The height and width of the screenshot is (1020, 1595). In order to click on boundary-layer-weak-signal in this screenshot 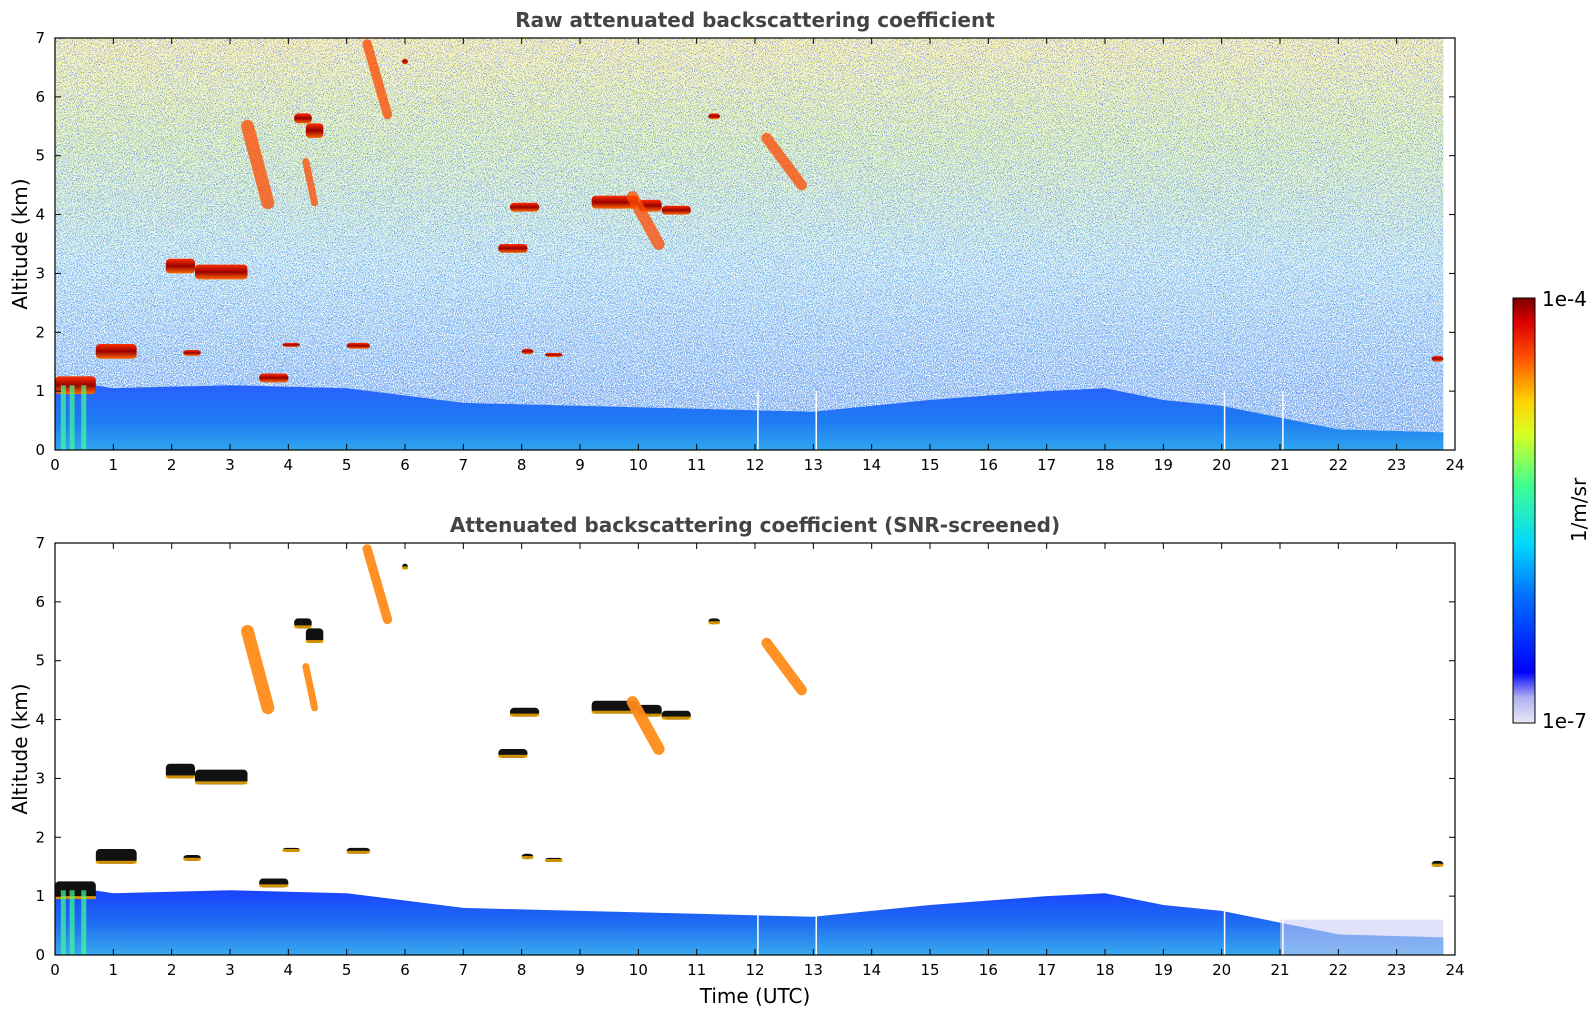, I will do `click(1362, 937)`.